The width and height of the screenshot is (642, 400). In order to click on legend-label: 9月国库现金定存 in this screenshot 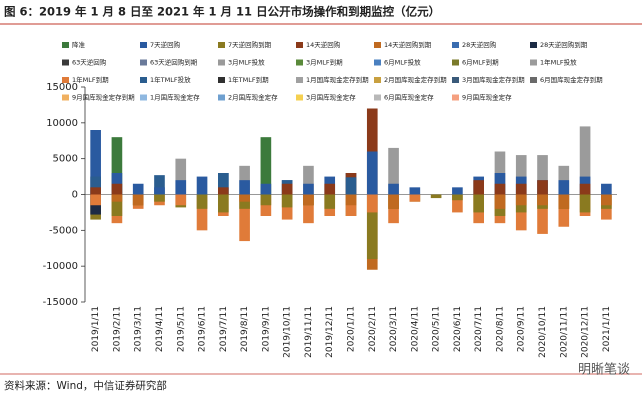, I will do `click(487, 97)`.